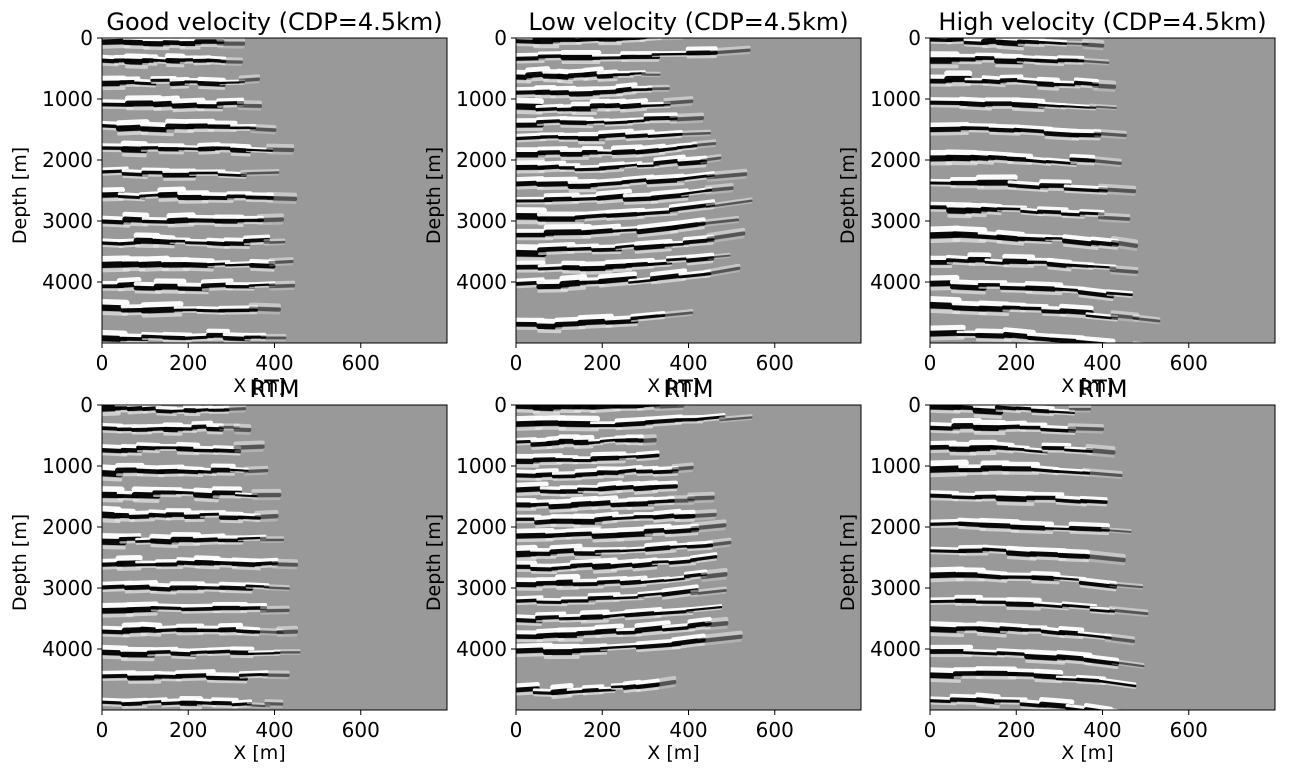 The height and width of the screenshot is (775, 1293). Describe the element at coordinates (634, 550) in the screenshot. I see `seismic-image` at that location.